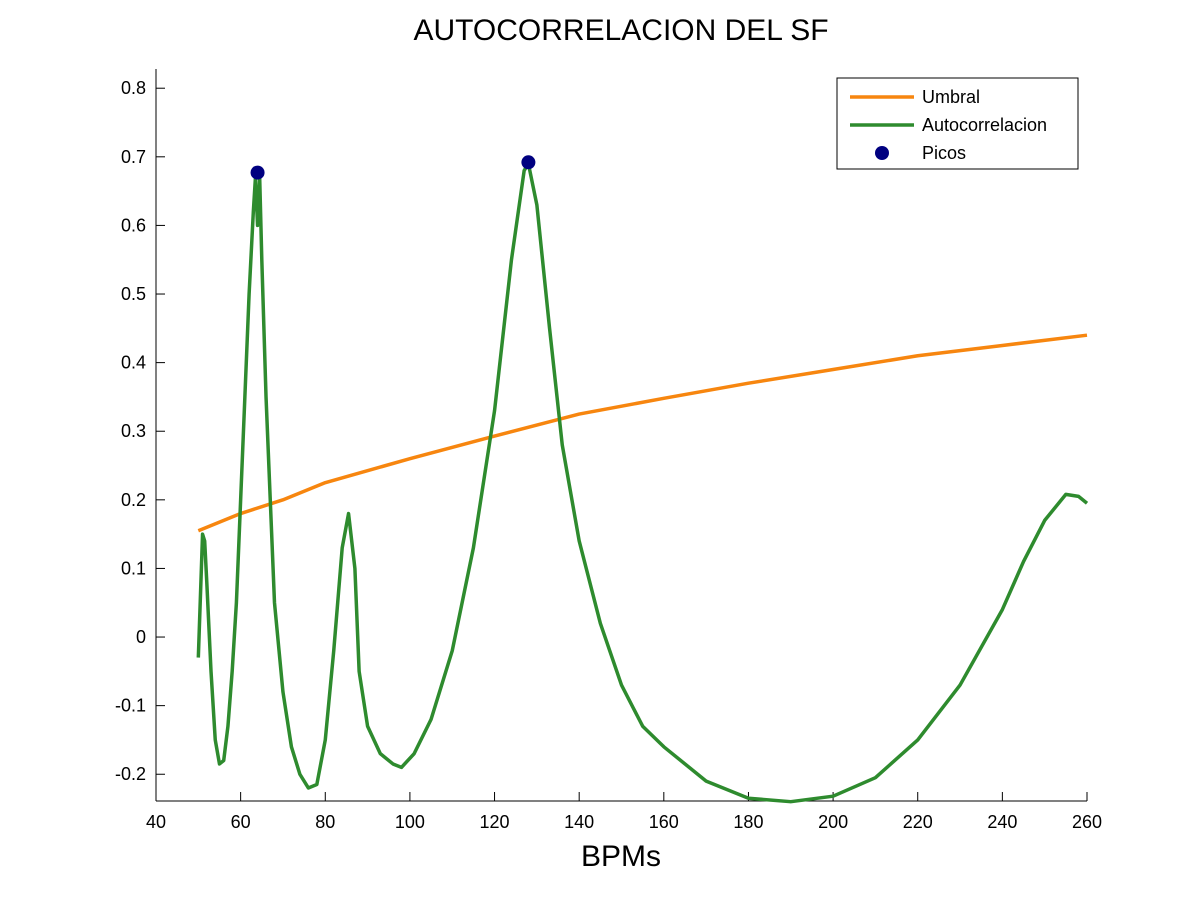 This screenshot has height=906, width=1201. I want to click on legend-label: Picos, so click(944, 153).